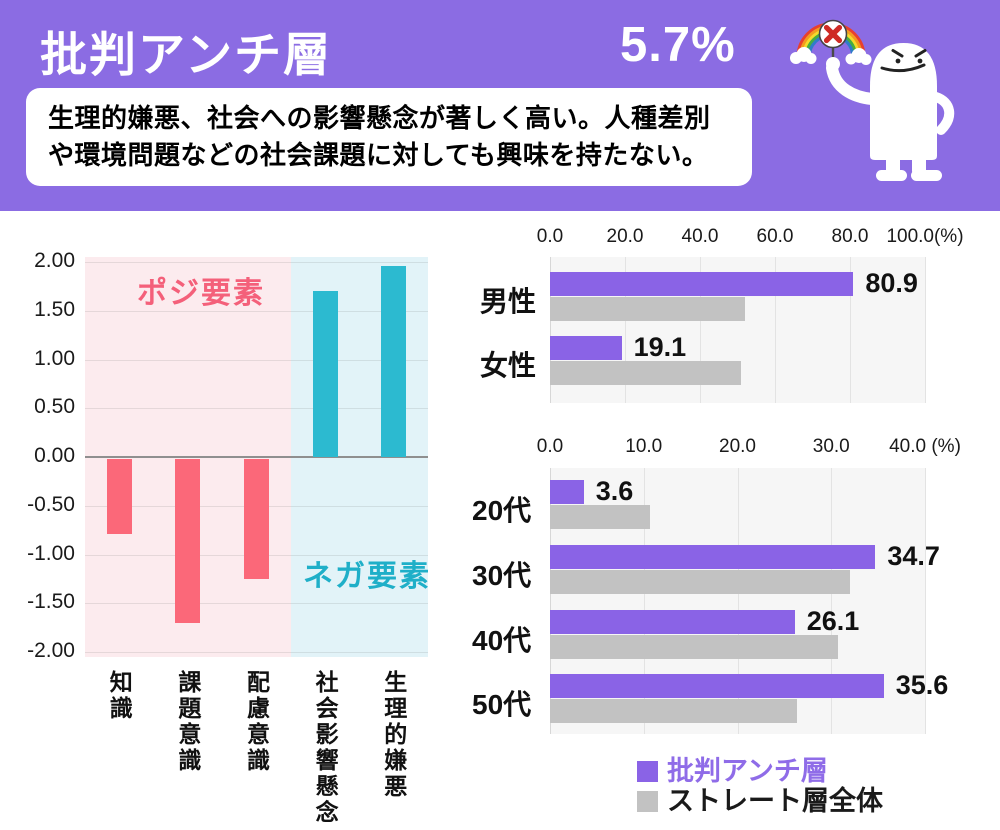 The height and width of the screenshot is (830, 1000). Describe the element at coordinates (925, 446) in the screenshot. I see `x-tick-label: 40.0 (%)` at that location.